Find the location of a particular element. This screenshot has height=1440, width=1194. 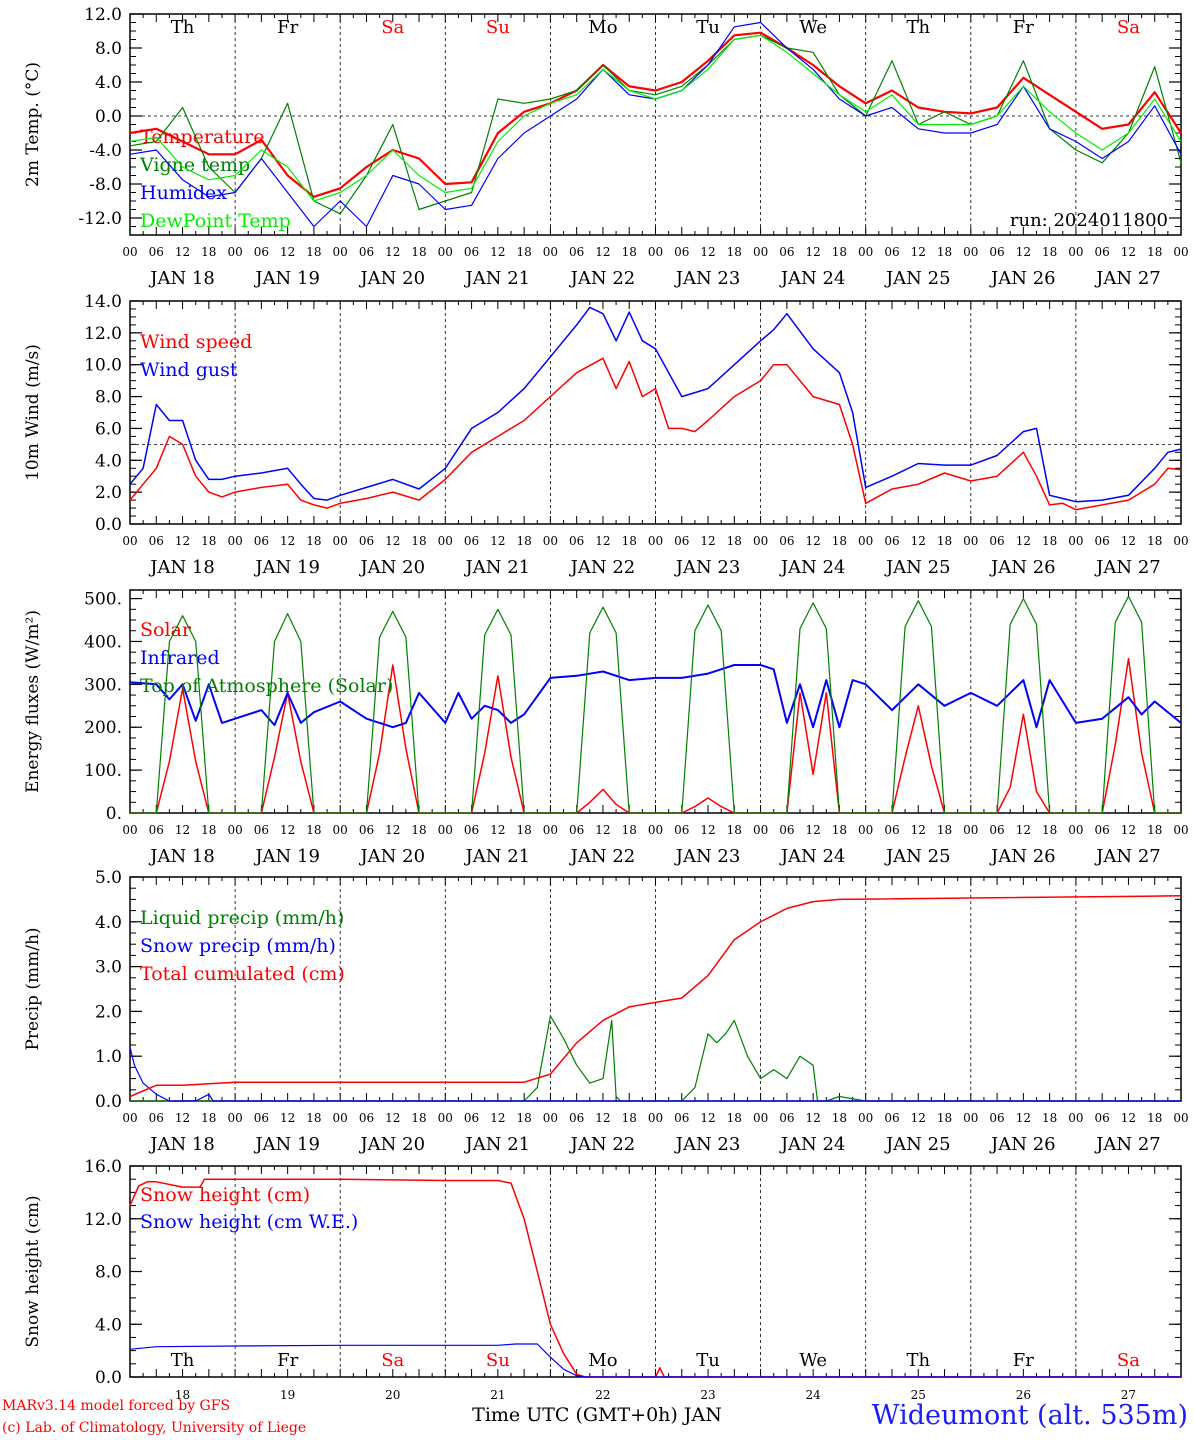

station-title: Wideumont (alt. 535m) is located at coordinates (1029, 1415).